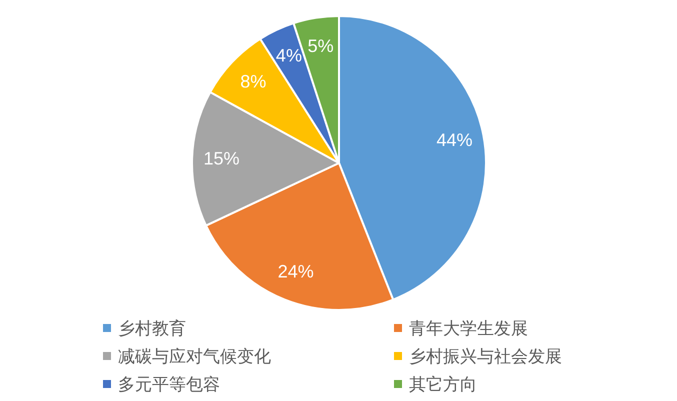 The height and width of the screenshot is (401, 677). I want to click on data-label: 8%, so click(253, 81).